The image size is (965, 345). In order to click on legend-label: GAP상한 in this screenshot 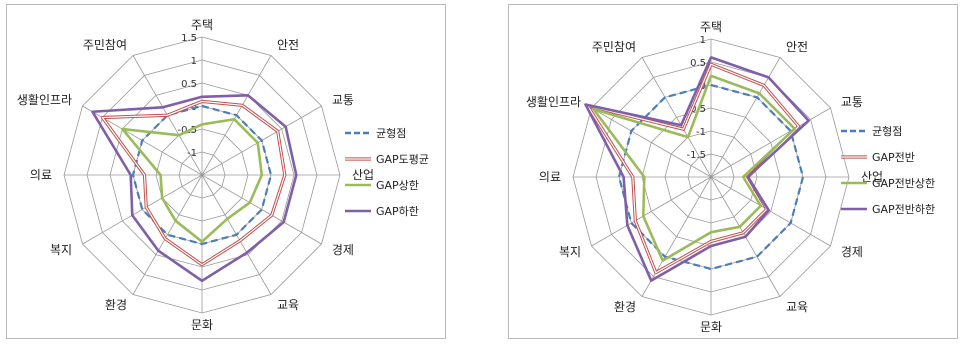, I will do `click(397, 185)`.